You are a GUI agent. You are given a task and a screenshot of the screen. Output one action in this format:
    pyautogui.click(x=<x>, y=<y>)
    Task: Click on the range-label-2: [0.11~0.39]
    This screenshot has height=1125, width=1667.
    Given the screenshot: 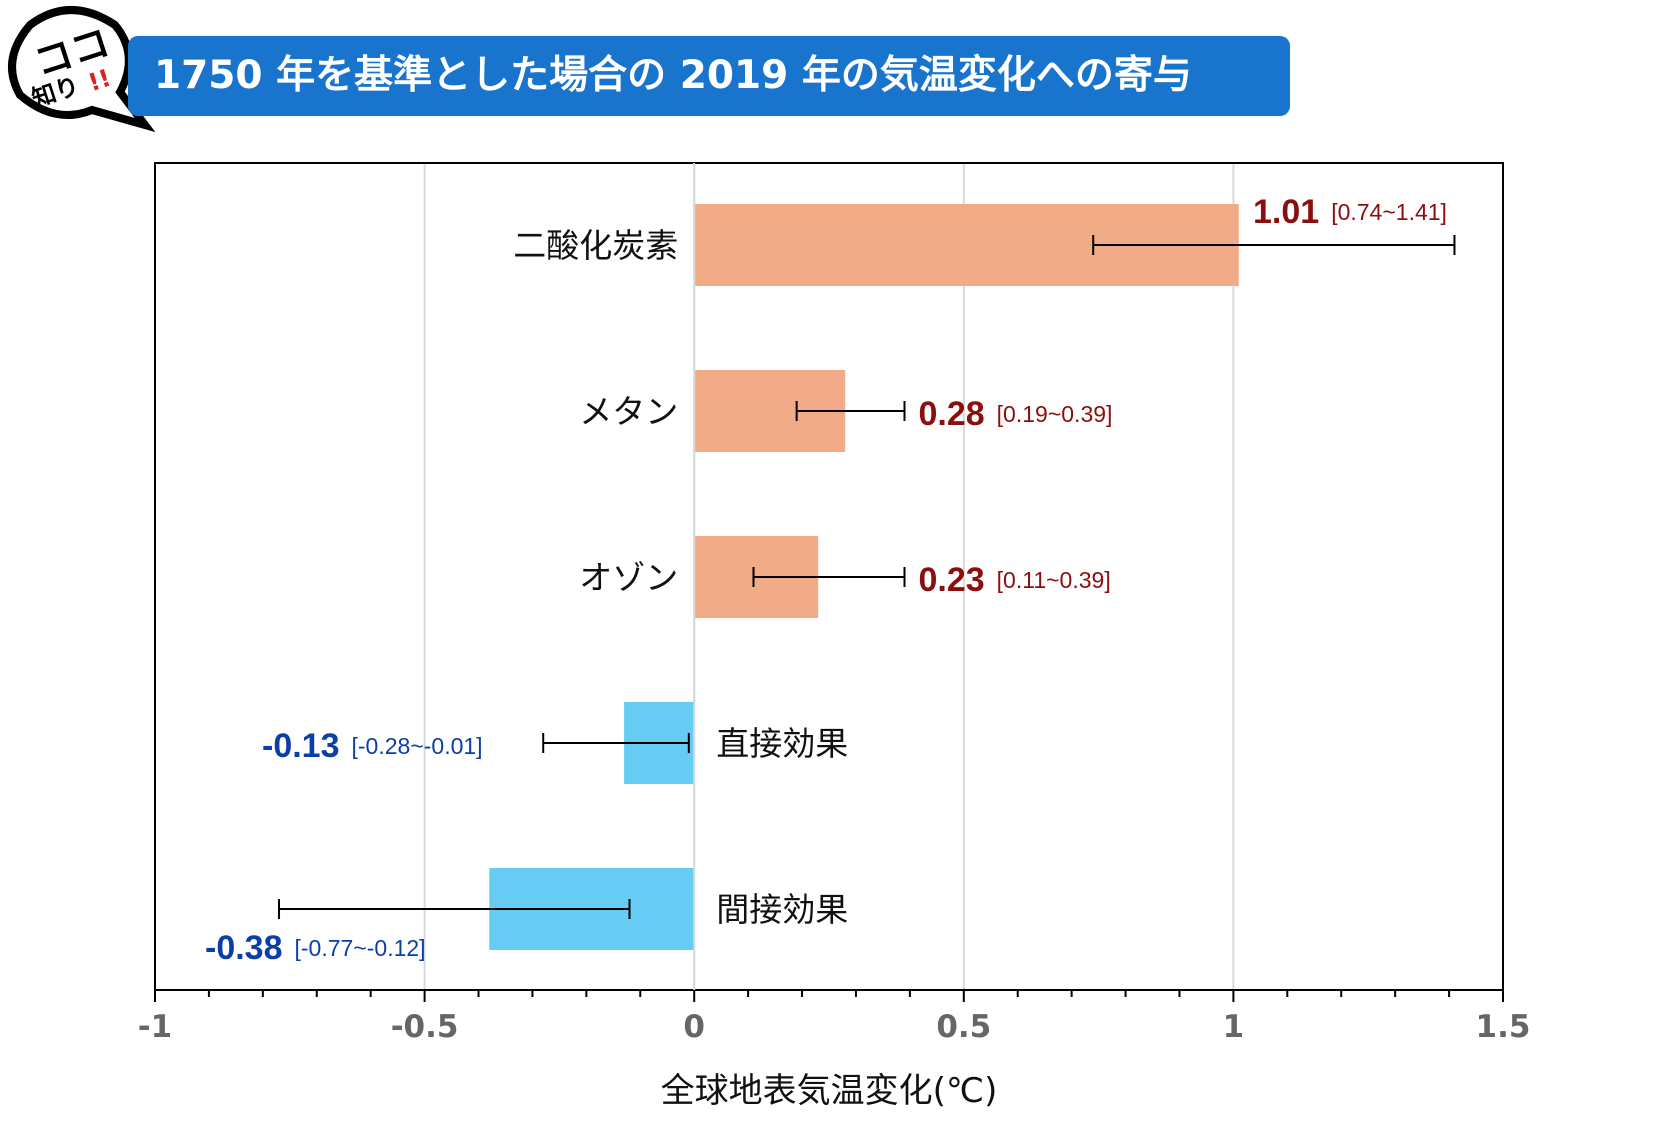 What is the action you would take?
    pyautogui.click(x=1054, y=580)
    